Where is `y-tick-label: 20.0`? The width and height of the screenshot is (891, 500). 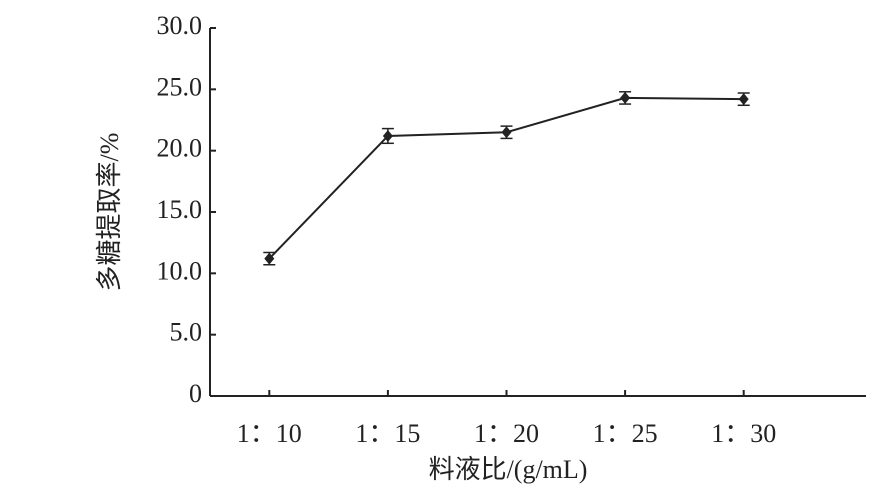
y-tick-label: 20.0 is located at coordinates (180, 148).